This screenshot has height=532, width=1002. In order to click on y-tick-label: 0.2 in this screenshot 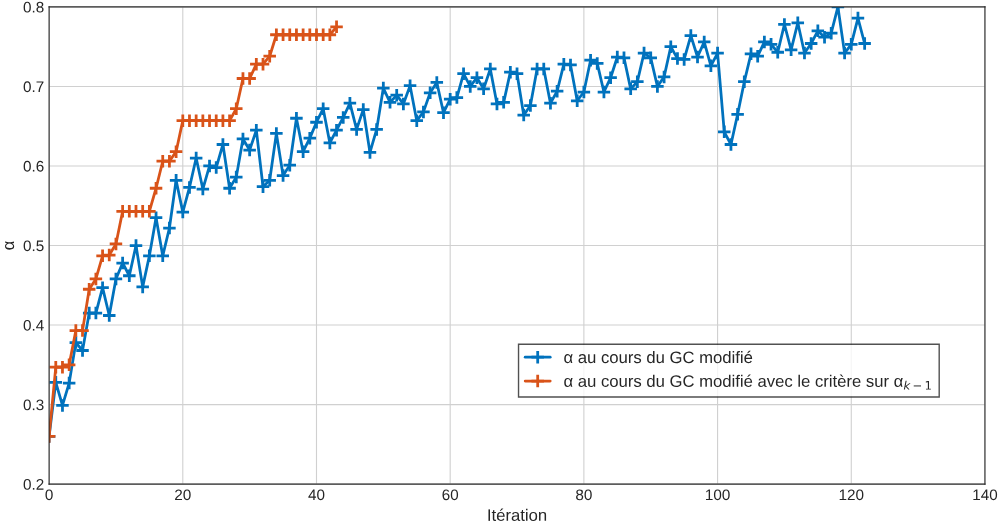, I will do `click(33, 484)`.